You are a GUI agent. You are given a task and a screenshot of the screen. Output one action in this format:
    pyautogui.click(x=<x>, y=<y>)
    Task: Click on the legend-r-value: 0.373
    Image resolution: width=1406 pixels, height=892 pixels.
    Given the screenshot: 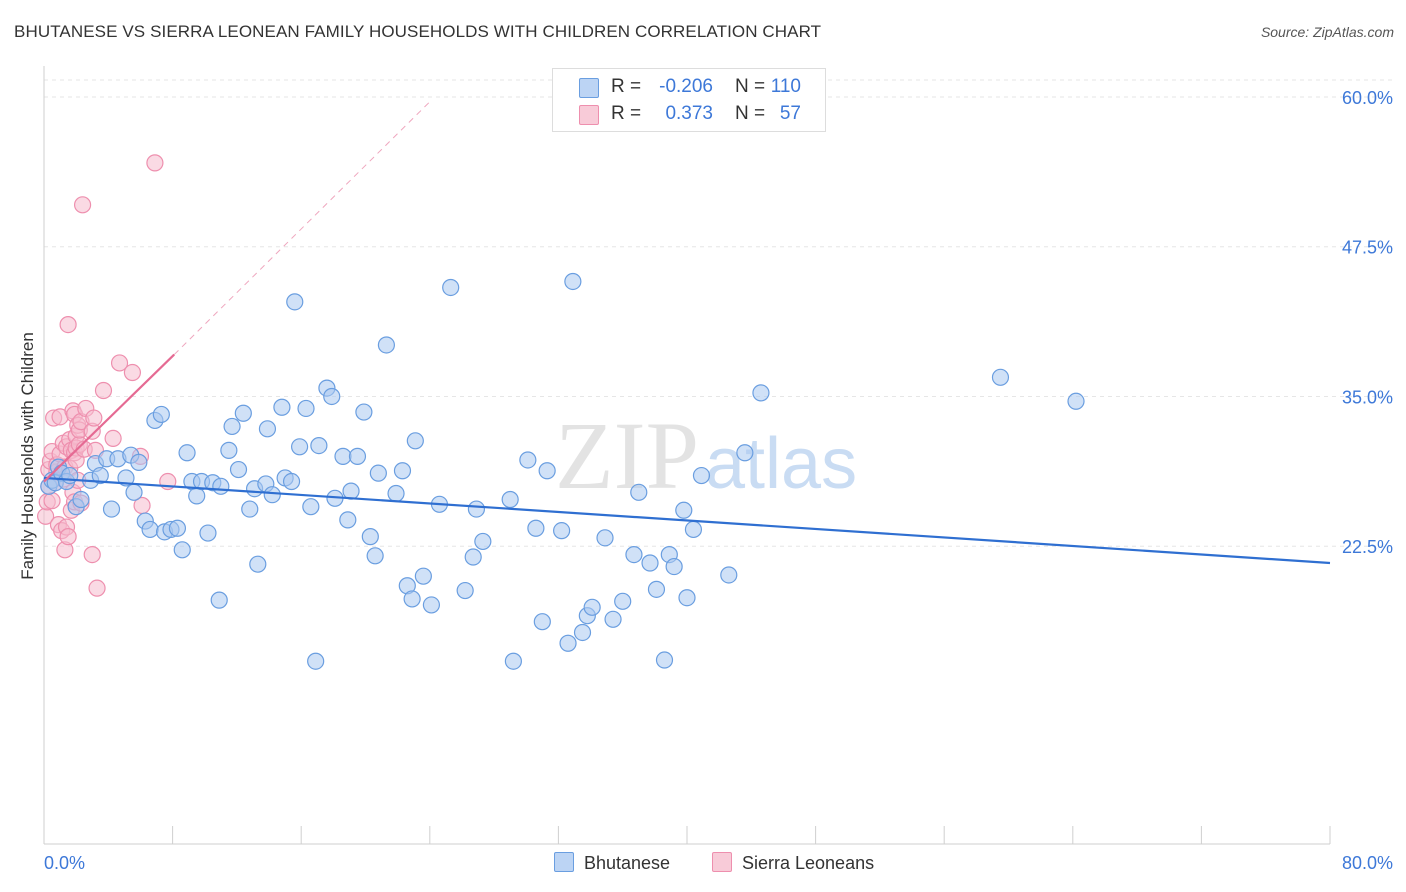 What is the action you would take?
    pyautogui.click(x=689, y=113)
    